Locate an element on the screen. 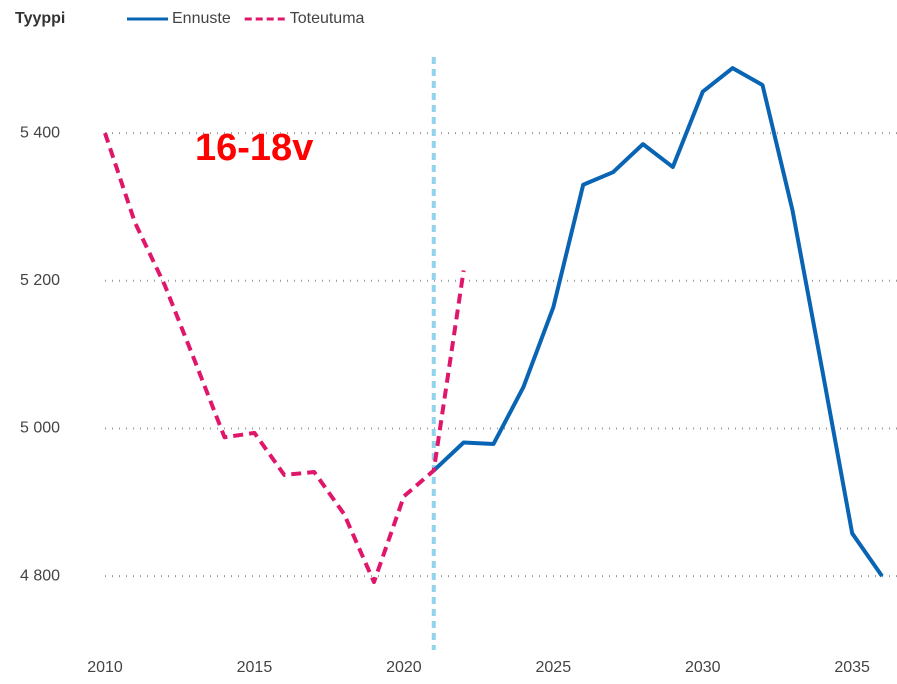  y-tick-label: 5 200 is located at coordinates (40, 280).